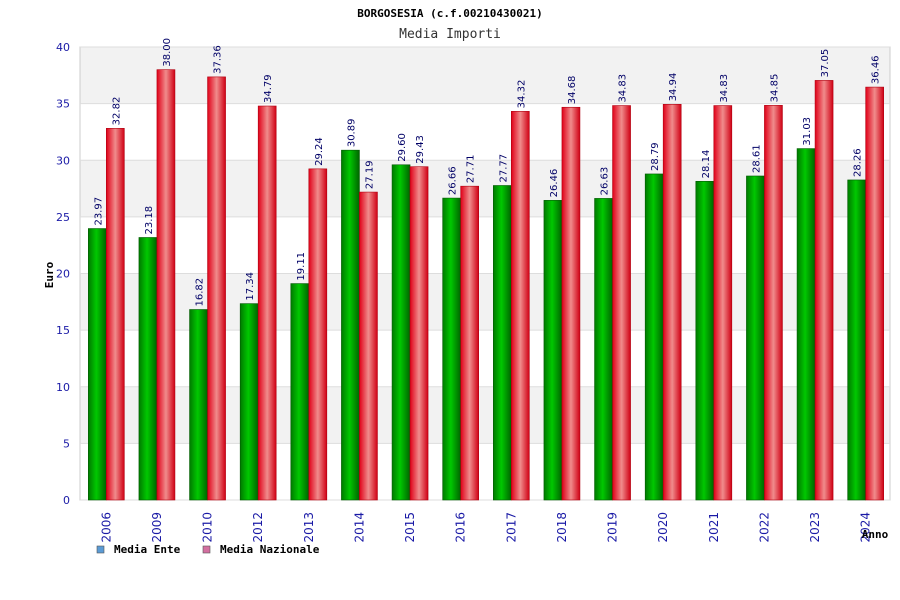 This screenshot has height=600, width=900. What do you see at coordinates (420, 149) in the screenshot?
I see `bar-label-nazionale-2015: 29.43` at bounding box center [420, 149].